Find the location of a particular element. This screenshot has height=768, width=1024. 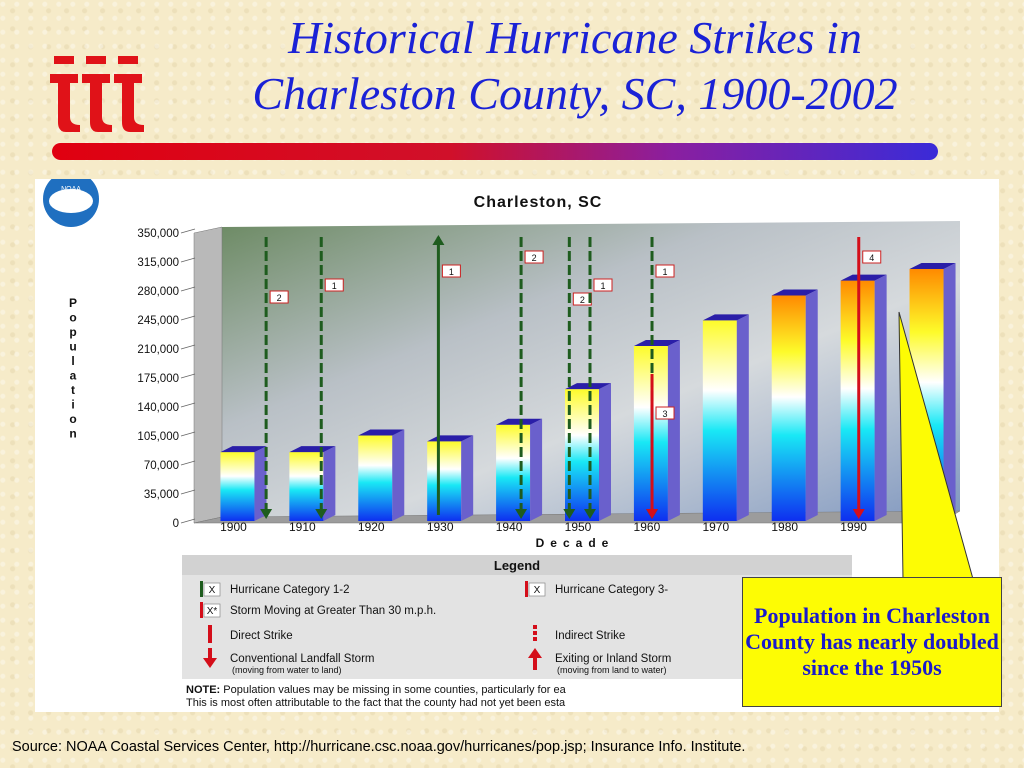

x-tick-label: 1990 is located at coordinates (853, 527).